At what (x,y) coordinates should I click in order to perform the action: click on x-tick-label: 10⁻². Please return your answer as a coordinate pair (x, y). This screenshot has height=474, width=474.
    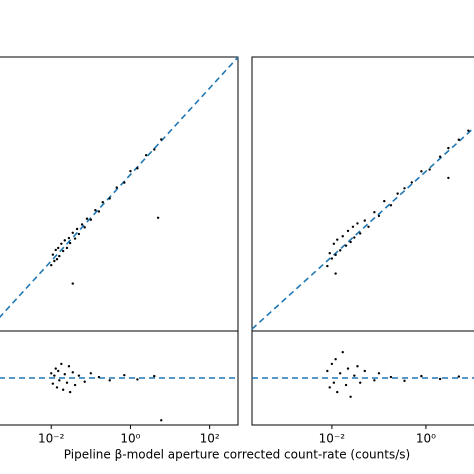
    Looking at the image, I should click on (51, 439).